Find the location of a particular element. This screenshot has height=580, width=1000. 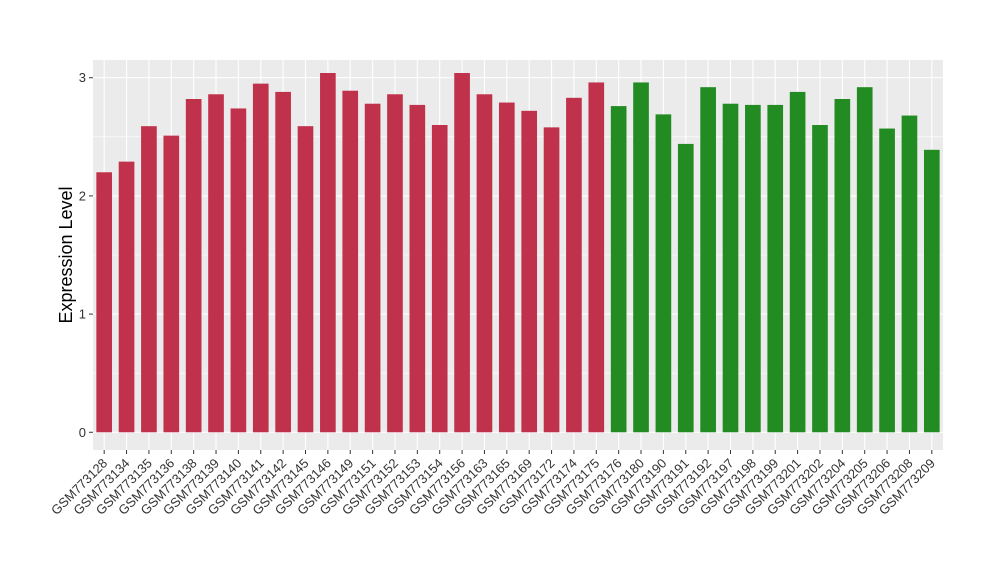

y-tick-label: 3 is located at coordinates (82, 77).